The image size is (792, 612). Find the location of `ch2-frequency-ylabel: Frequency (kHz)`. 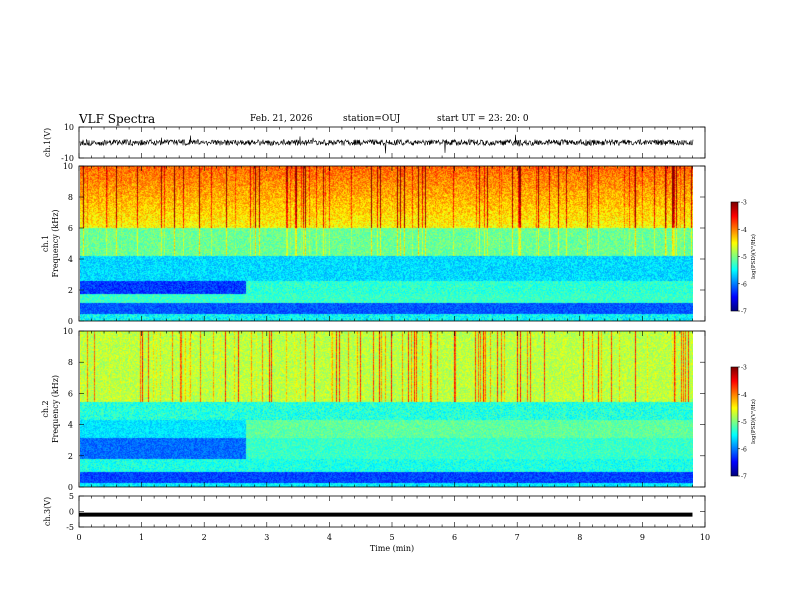

ch2-frequency-ylabel: Frequency (kHz) is located at coordinates (55, 409).